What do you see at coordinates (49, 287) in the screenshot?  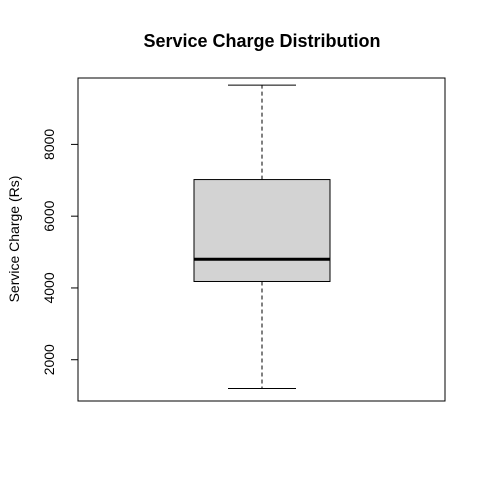 I see `y-tick-label: 4000` at bounding box center [49, 287].